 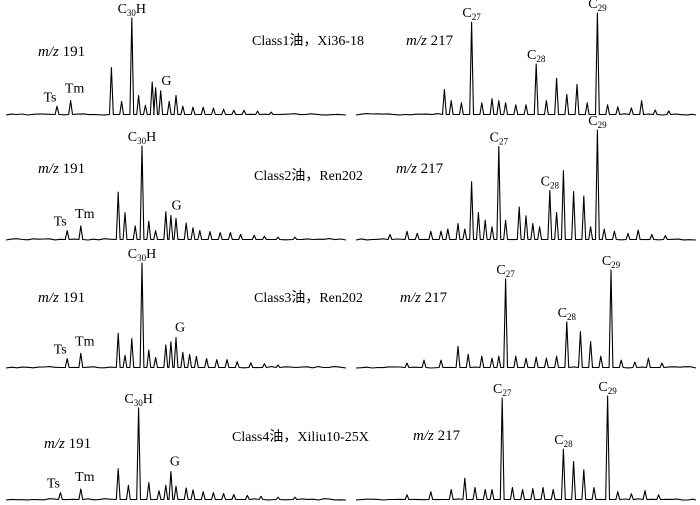 I want to click on chromatogram-panel: m/z 191 Class4油，Xiliu10-25X Ts Tm G C30H, so click(x=187, y=446).